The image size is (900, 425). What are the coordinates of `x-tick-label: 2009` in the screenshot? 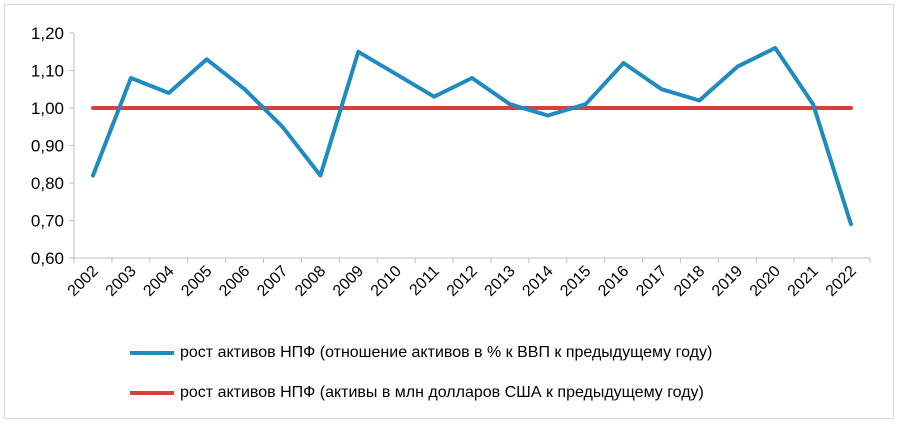 It's located at (348, 281).